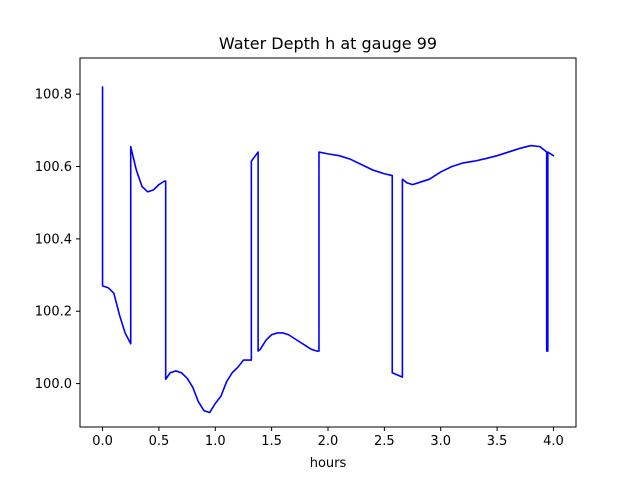 The width and height of the screenshot is (640, 485). What do you see at coordinates (440, 441) in the screenshot?
I see `x-tick-label: 3.0` at bounding box center [440, 441].